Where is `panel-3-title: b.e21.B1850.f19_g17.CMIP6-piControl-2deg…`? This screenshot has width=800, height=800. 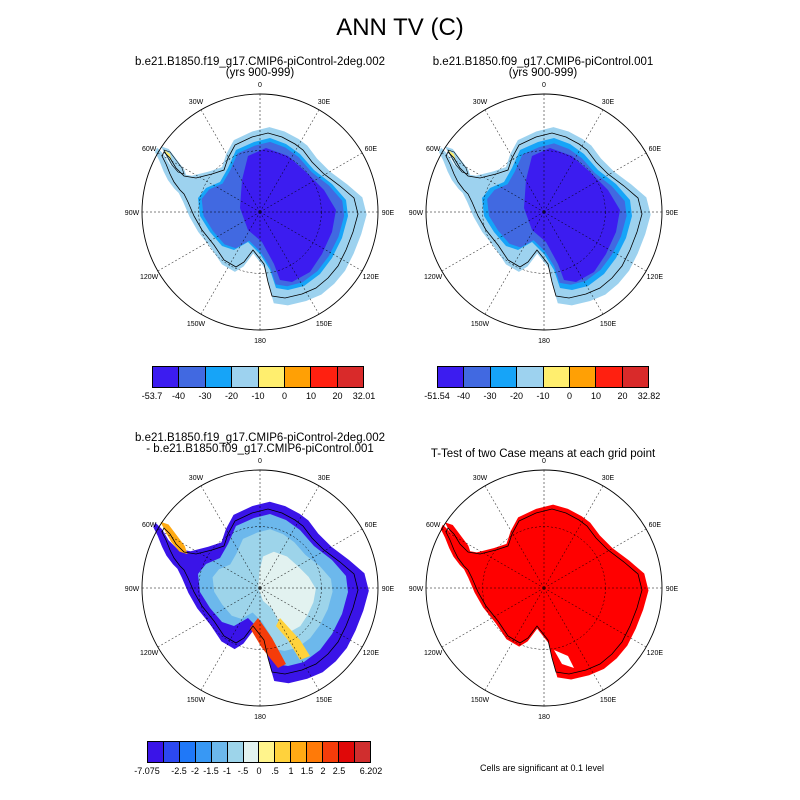 panel-3-title: b.e21.B1850.f19_g17.CMIP6-piControl-2deg… is located at coordinates (260, 443).